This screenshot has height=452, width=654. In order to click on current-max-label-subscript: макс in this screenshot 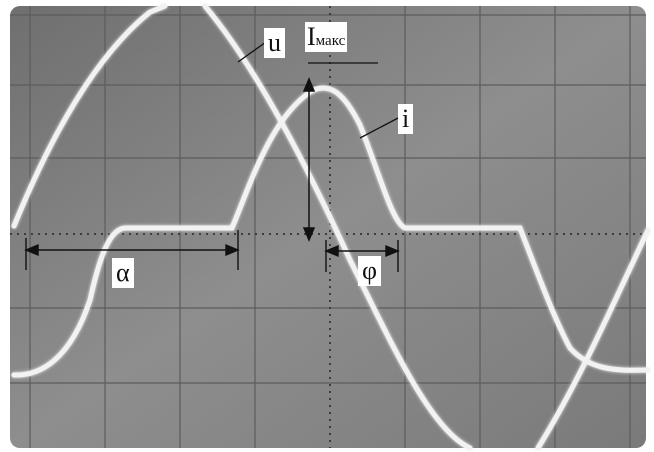, I will do `click(330, 41)`.